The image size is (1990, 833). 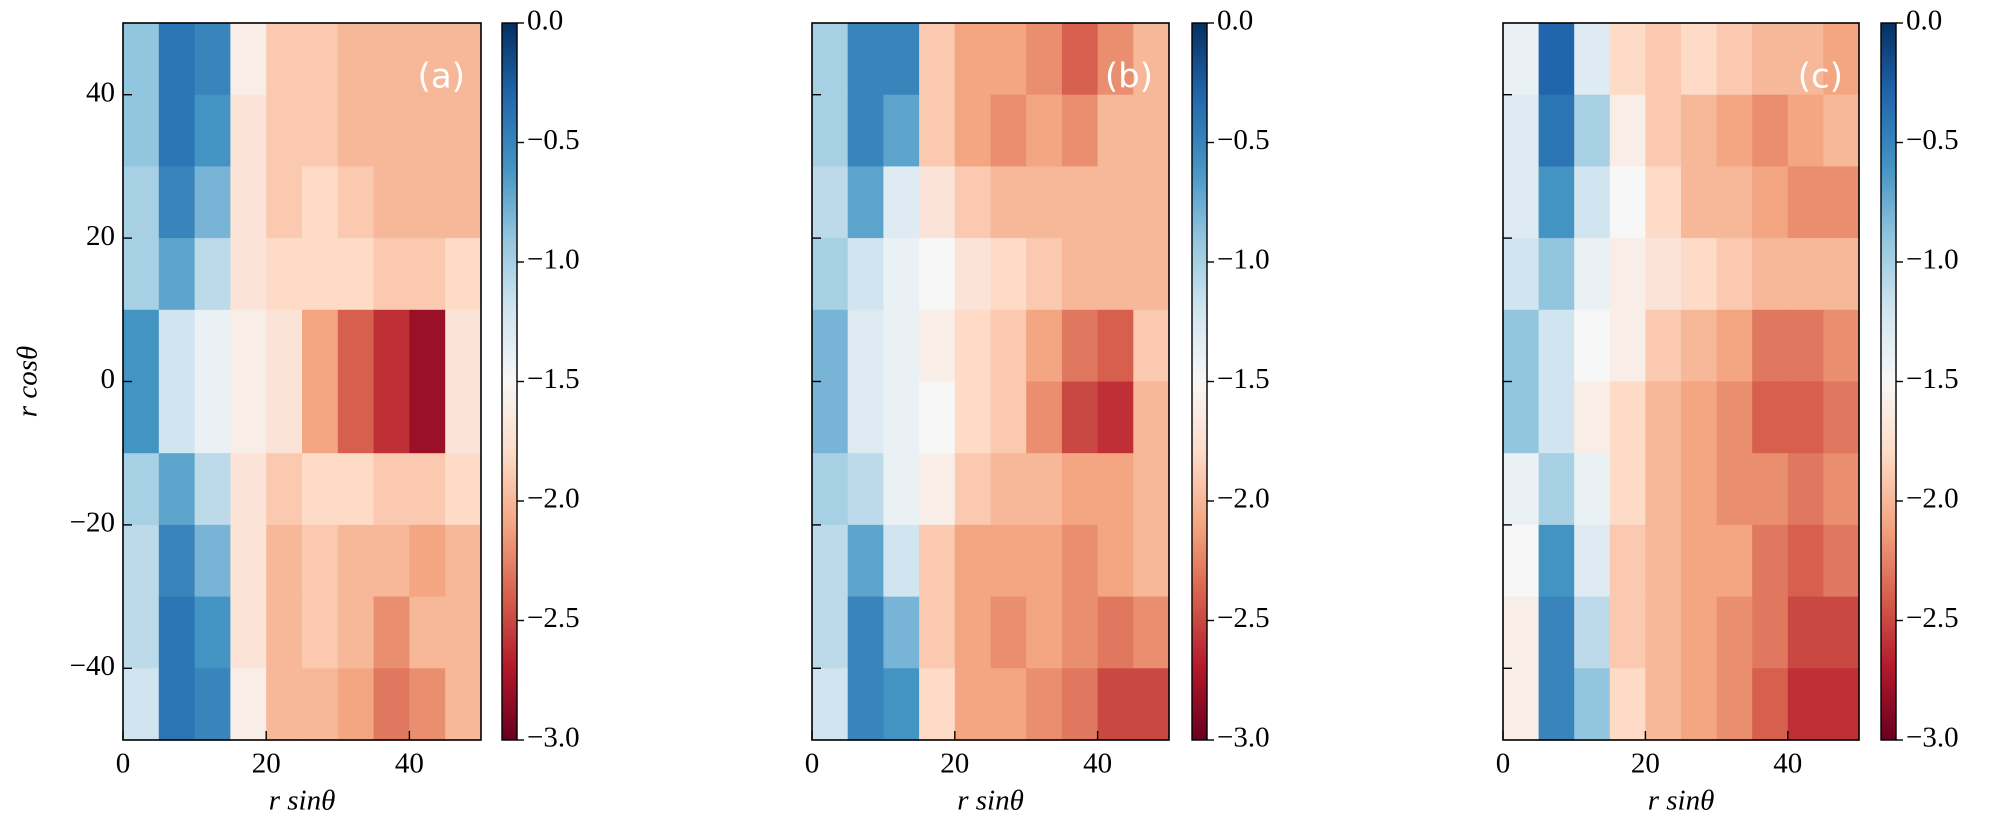 What do you see at coordinates (1888, 381) in the screenshot?
I see `colorbar` at bounding box center [1888, 381].